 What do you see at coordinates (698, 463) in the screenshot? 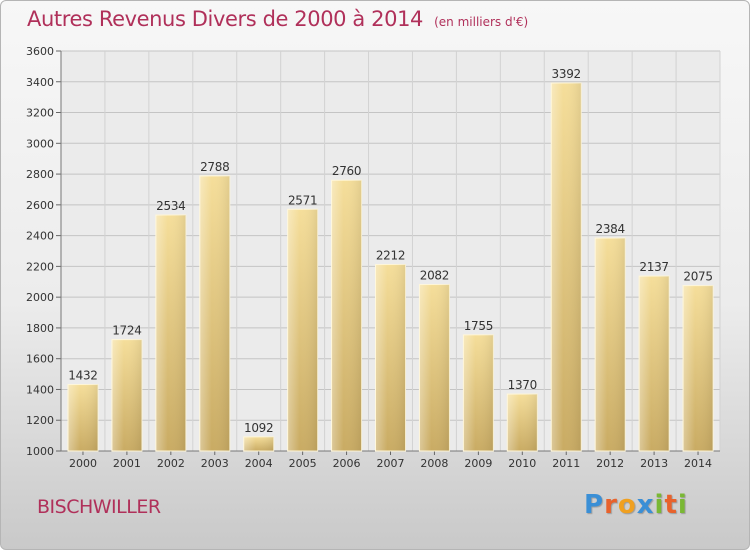
I see `x-tick-label: 2014` at bounding box center [698, 463].